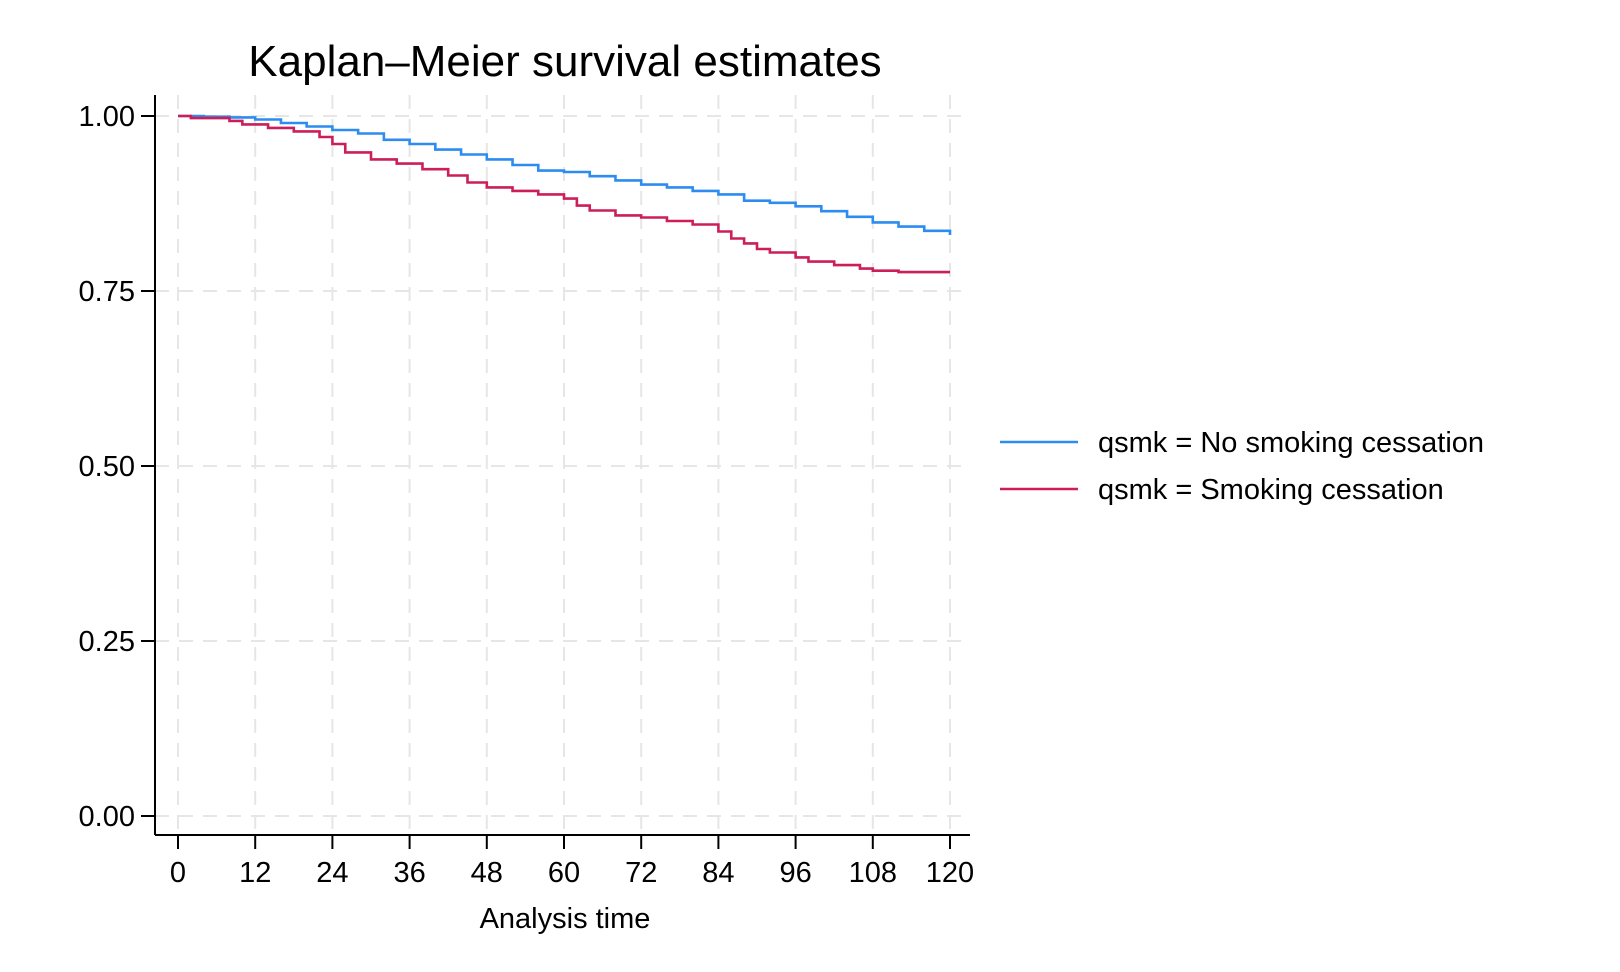 The height and width of the screenshot is (972, 1620). Describe the element at coordinates (487, 873) in the screenshot. I see `x-tick-label-4: 48` at that location.